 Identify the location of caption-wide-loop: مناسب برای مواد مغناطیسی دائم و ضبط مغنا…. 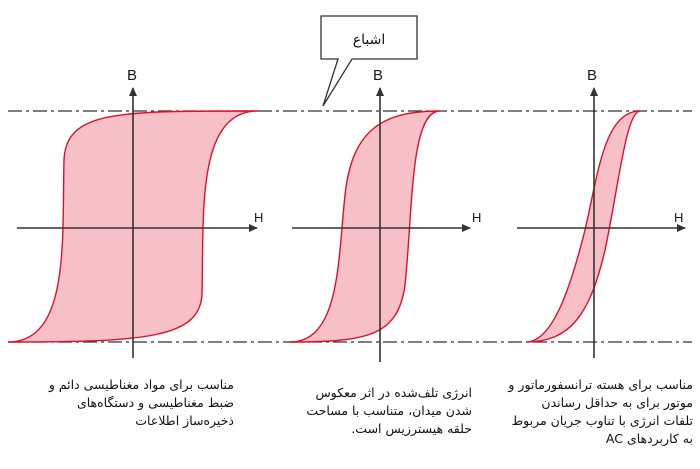
(141, 402).